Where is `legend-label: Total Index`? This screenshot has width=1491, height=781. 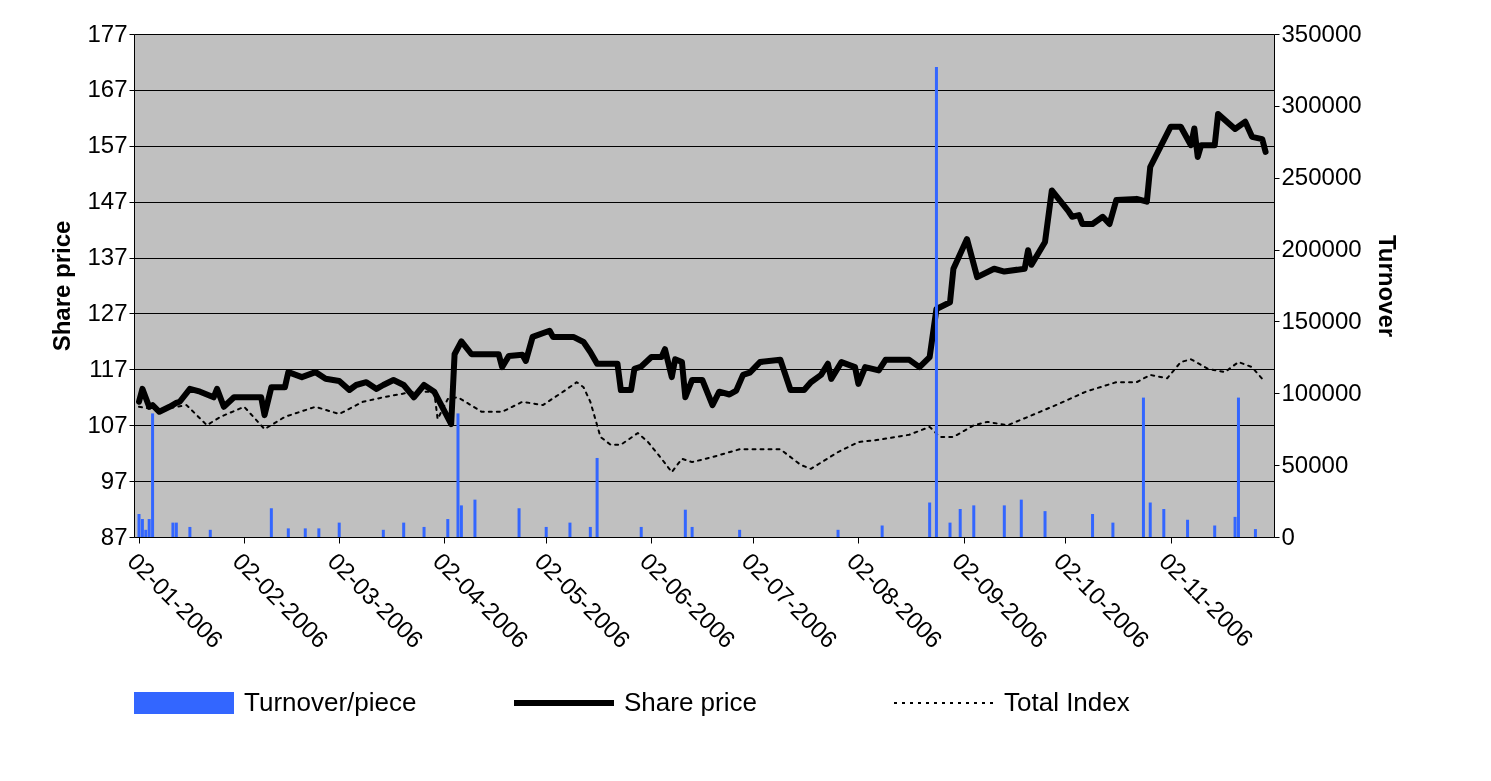
legend-label: Total Index is located at coordinates (1067, 702).